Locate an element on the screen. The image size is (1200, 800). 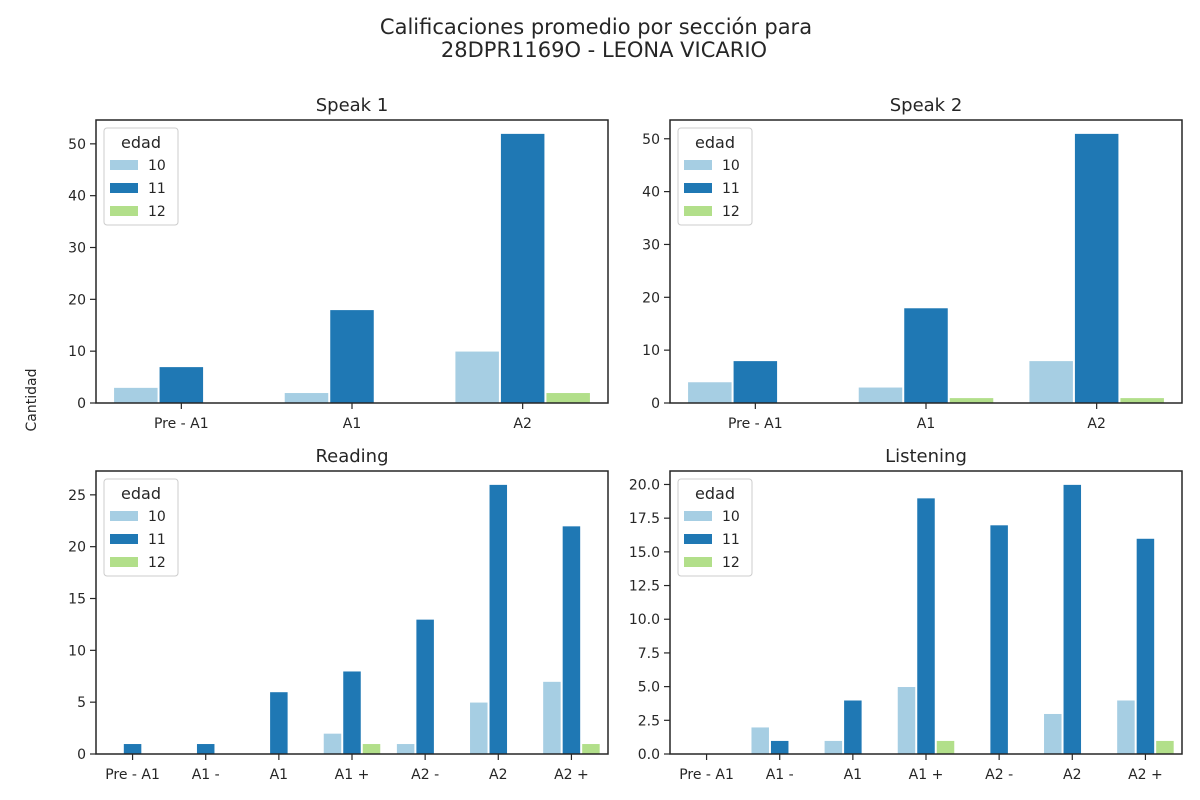
y-tick-label: 0 is located at coordinates (81, 755).